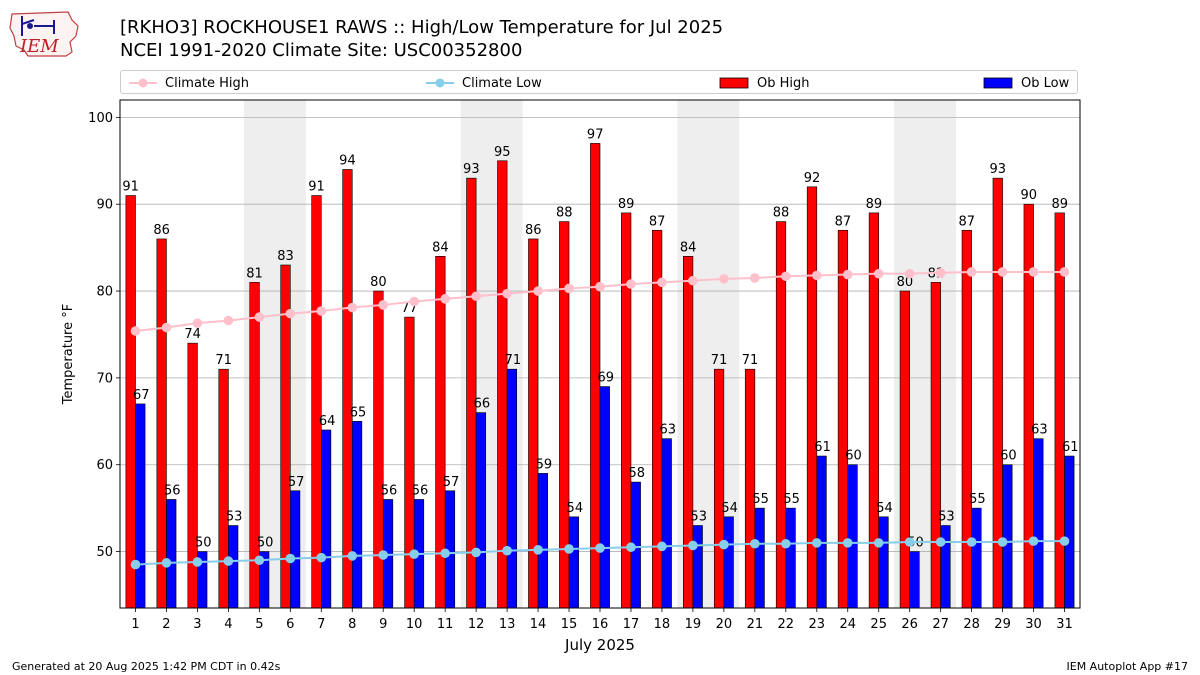 The width and height of the screenshot is (1200, 675). I want to click on ob-low-swatch-icon, so click(998, 83).